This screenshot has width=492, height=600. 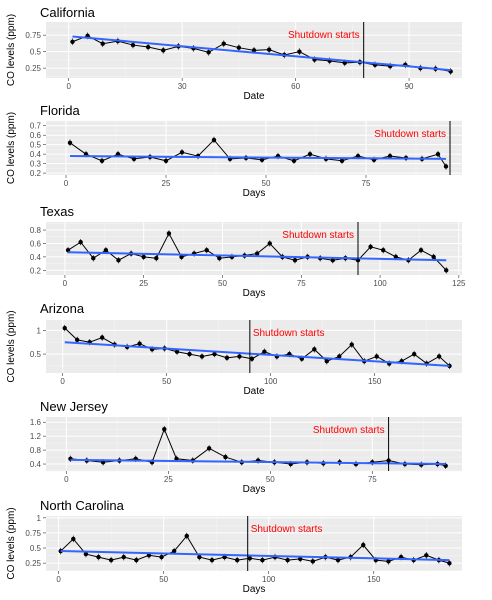 I want to click on y-tick-label: 0.25, so click(x=33, y=563).